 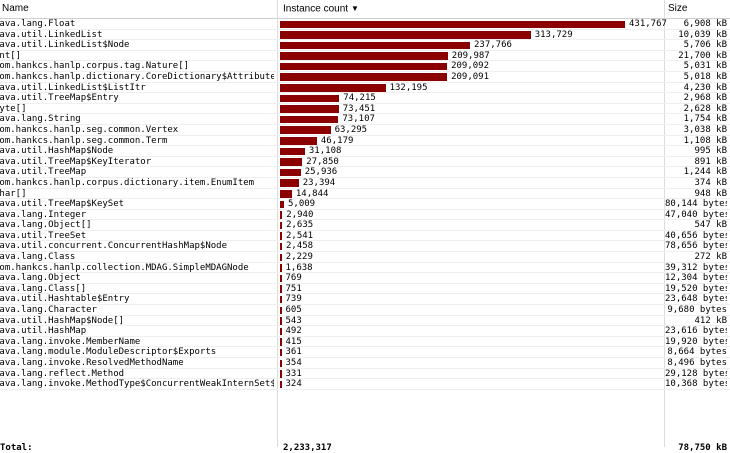 What do you see at coordinates (471, 56) in the screenshot?
I see `instance-count-cell: 209,987` at bounding box center [471, 56].